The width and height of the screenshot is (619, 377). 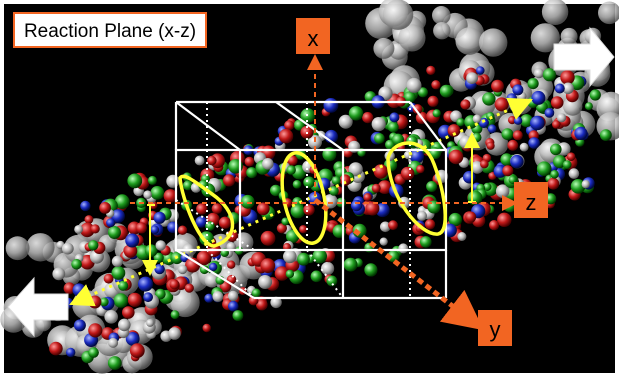 I want to click on diagram-title: Reaction Plane (x-z), so click(x=110, y=31).